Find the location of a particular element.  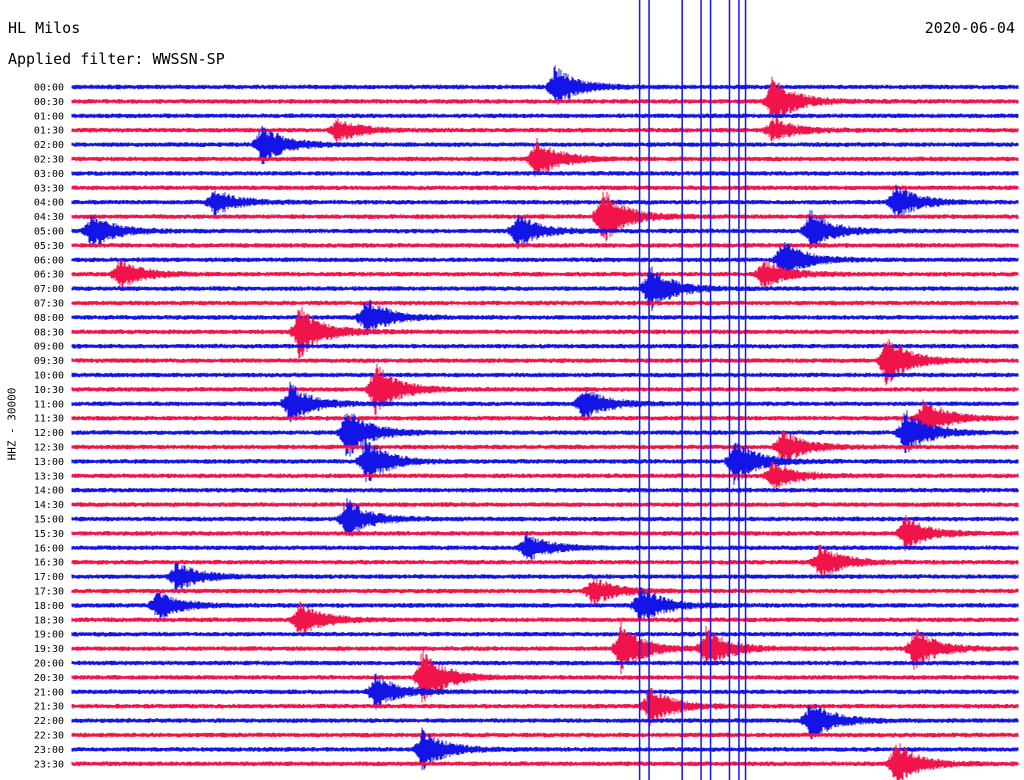

trace-row-1930 is located at coordinates (545, 648).